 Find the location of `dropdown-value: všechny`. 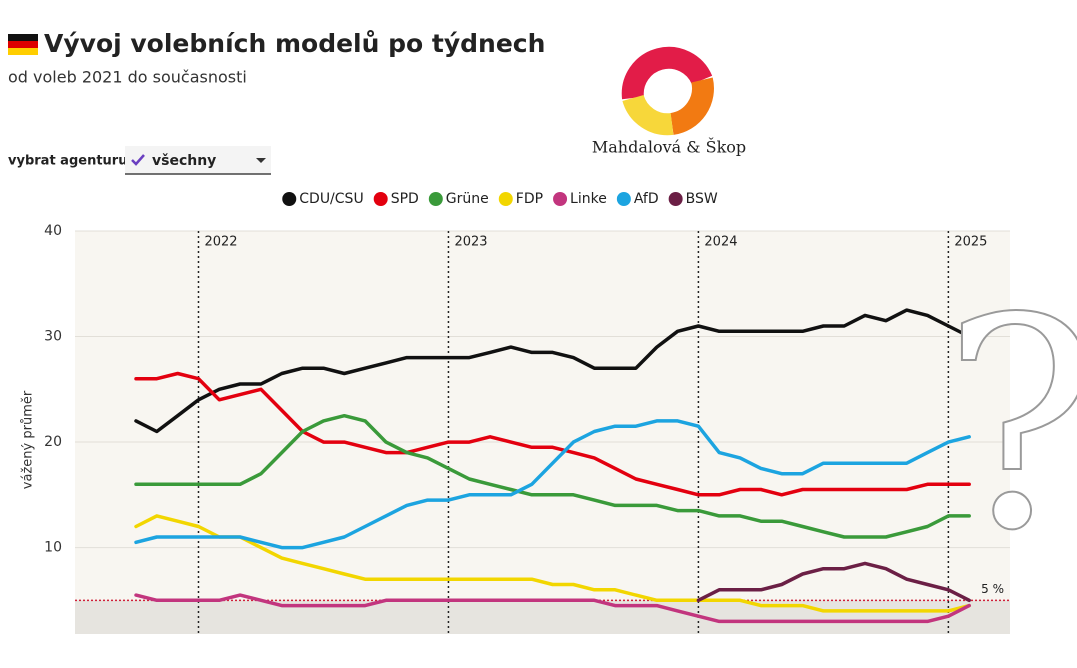

dropdown-value: všechny is located at coordinates (184, 161).